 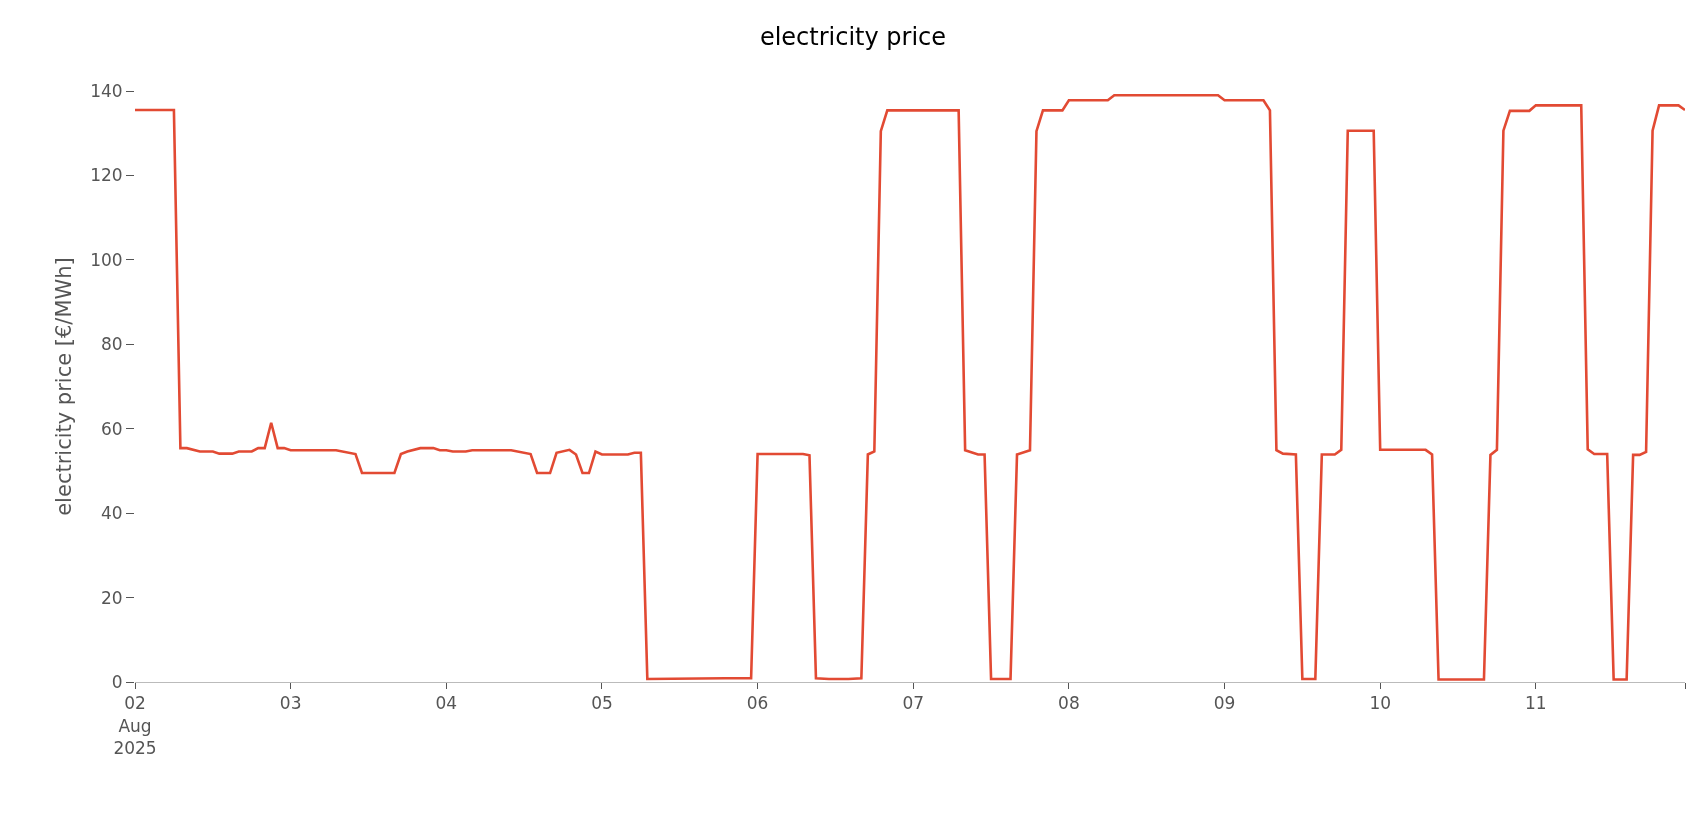 I want to click on x-tick-label: 02 Aug 2025, so click(x=135, y=725).